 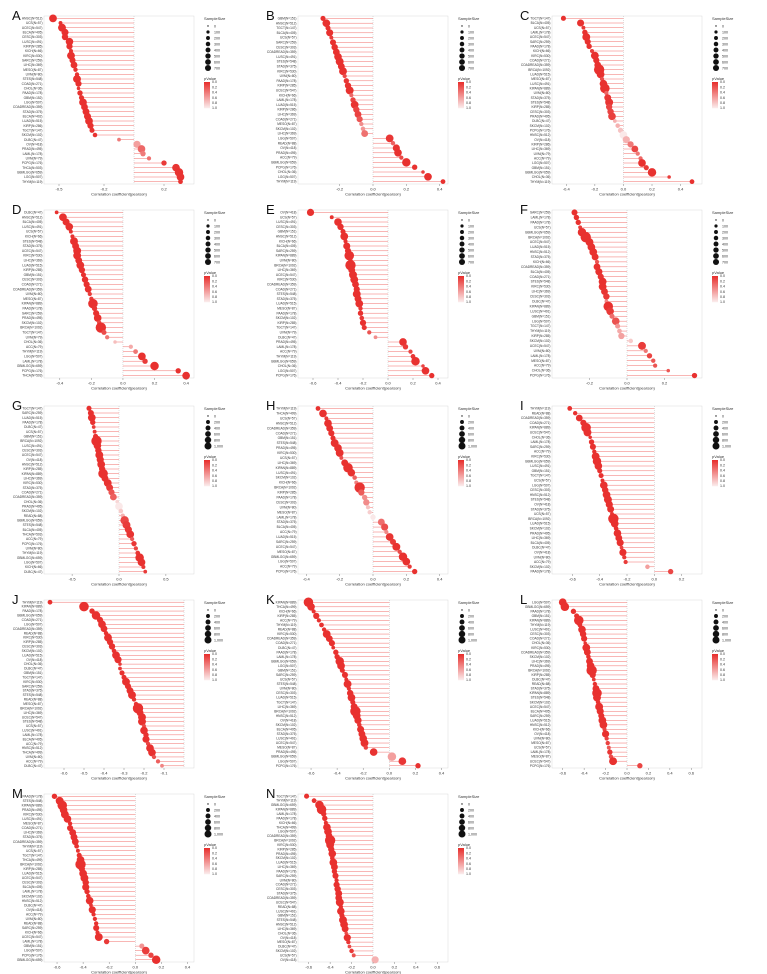 What do you see at coordinates (286, 423) in the screenshot?
I see `category-label: HNSC(N=512)` at bounding box center [286, 423].